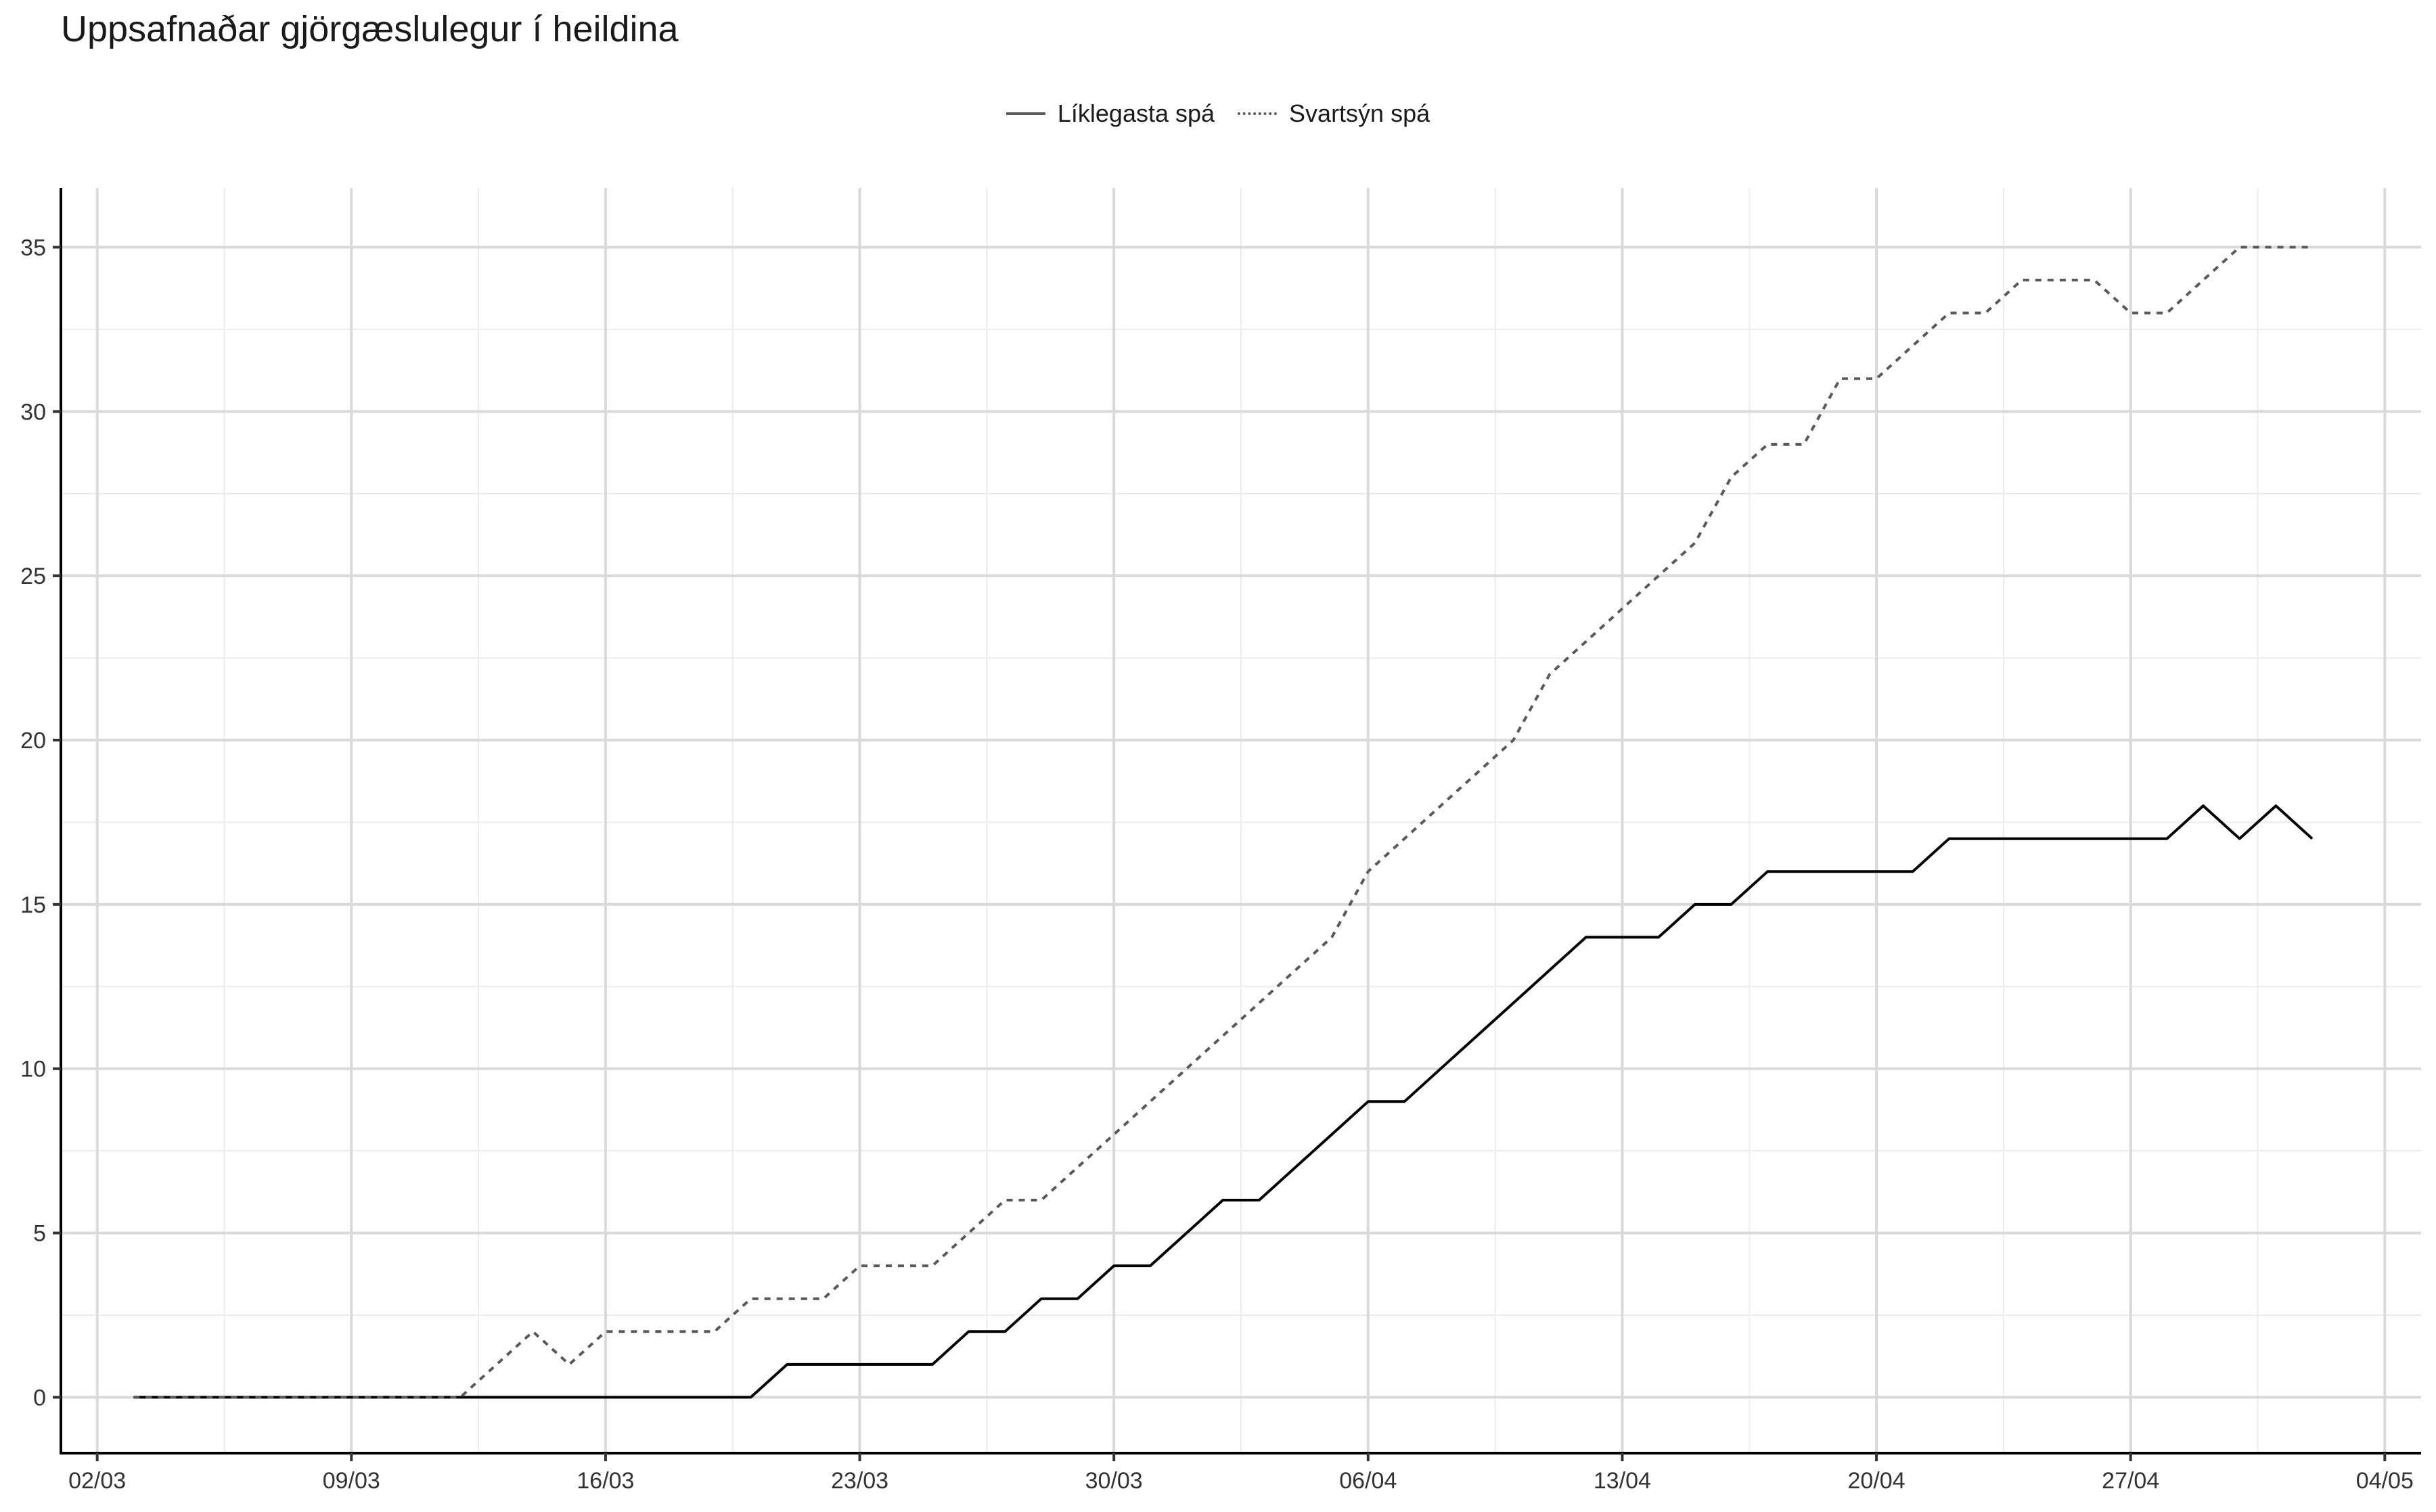 The image size is (2436, 1512). What do you see at coordinates (859, 1481) in the screenshot?
I see `x-tick-label: 23/03` at bounding box center [859, 1481].